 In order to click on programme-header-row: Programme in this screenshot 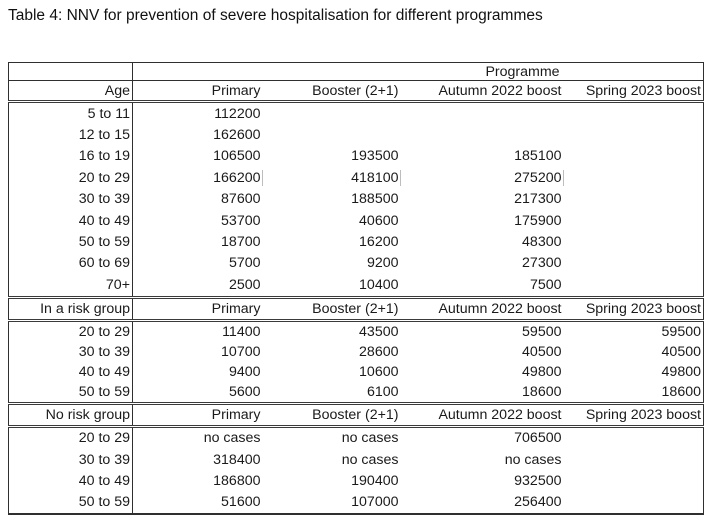, I will do `click(356, 71)`.